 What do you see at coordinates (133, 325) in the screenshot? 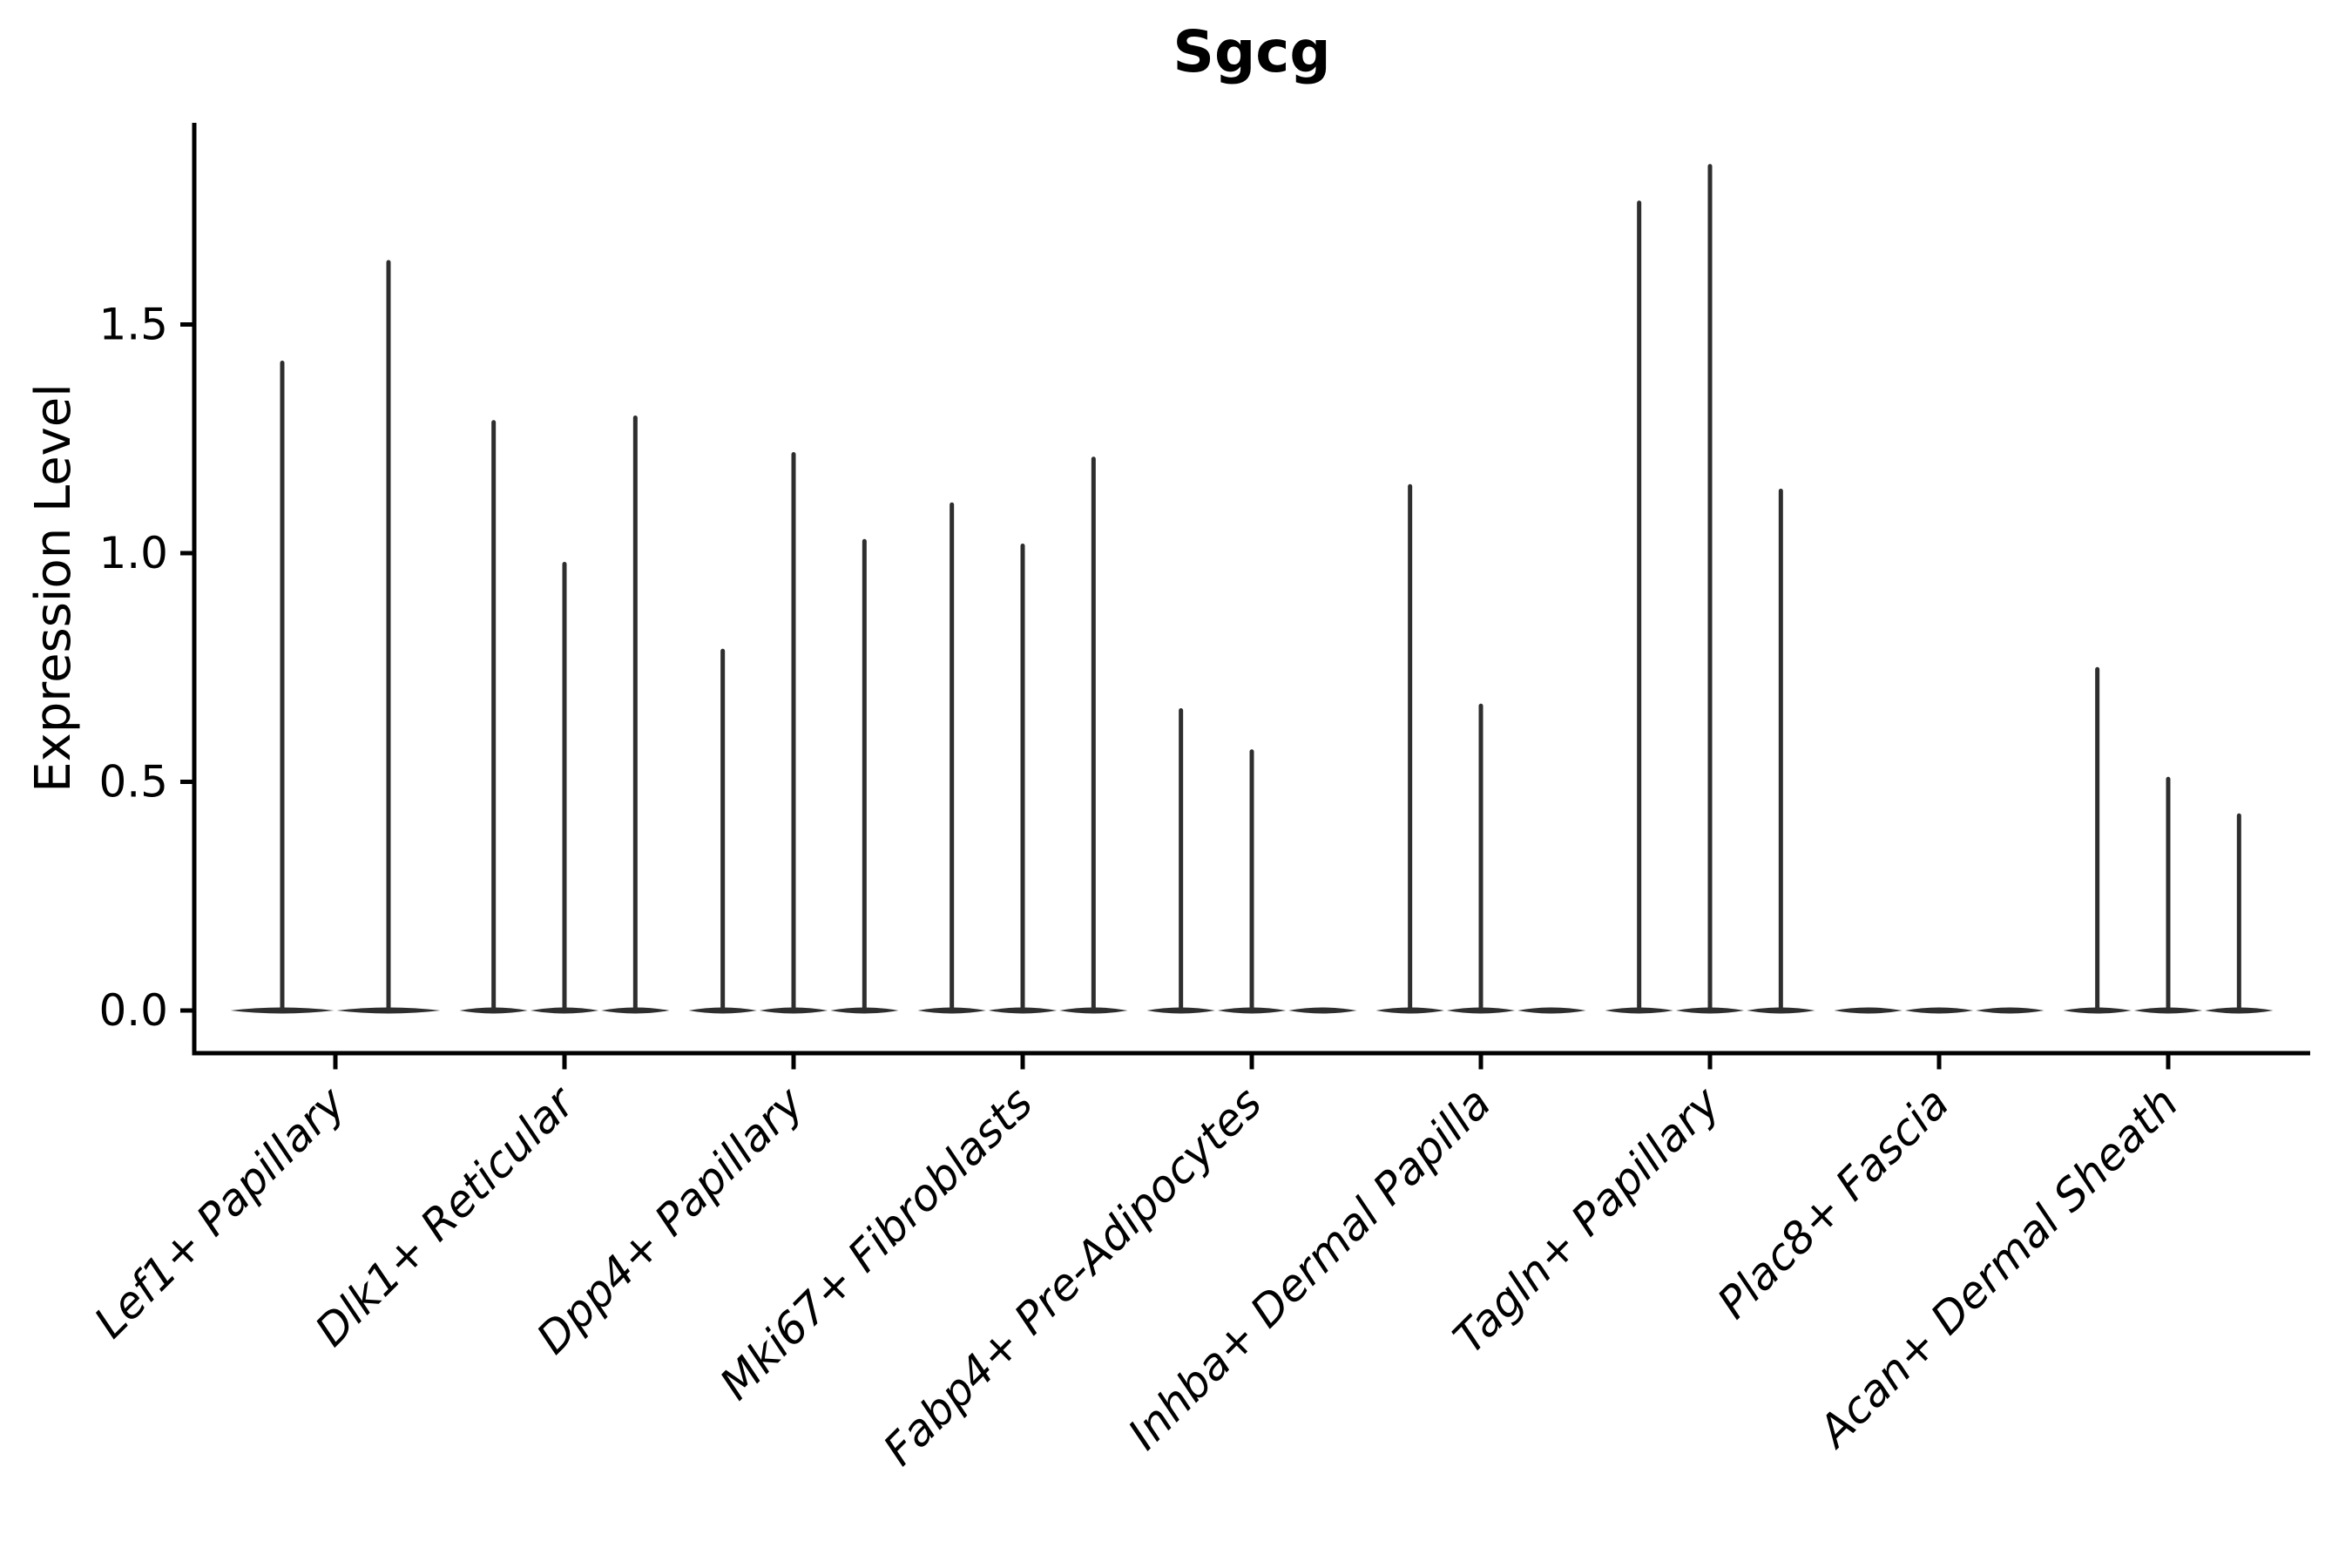
I see `y-tick-label: 1.5` at bounding box center [133, 325].